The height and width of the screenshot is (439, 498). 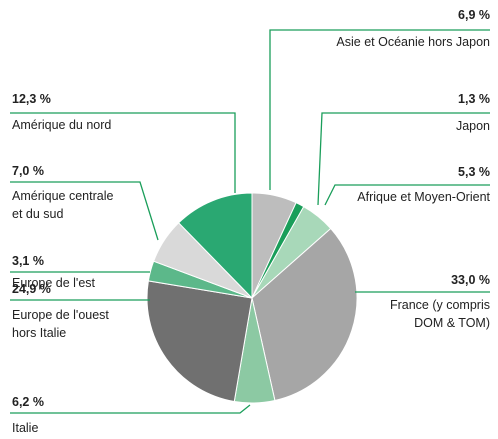 I want to click on category-label: Afrique et Moyen-Orient, so click(x=423, y=197).